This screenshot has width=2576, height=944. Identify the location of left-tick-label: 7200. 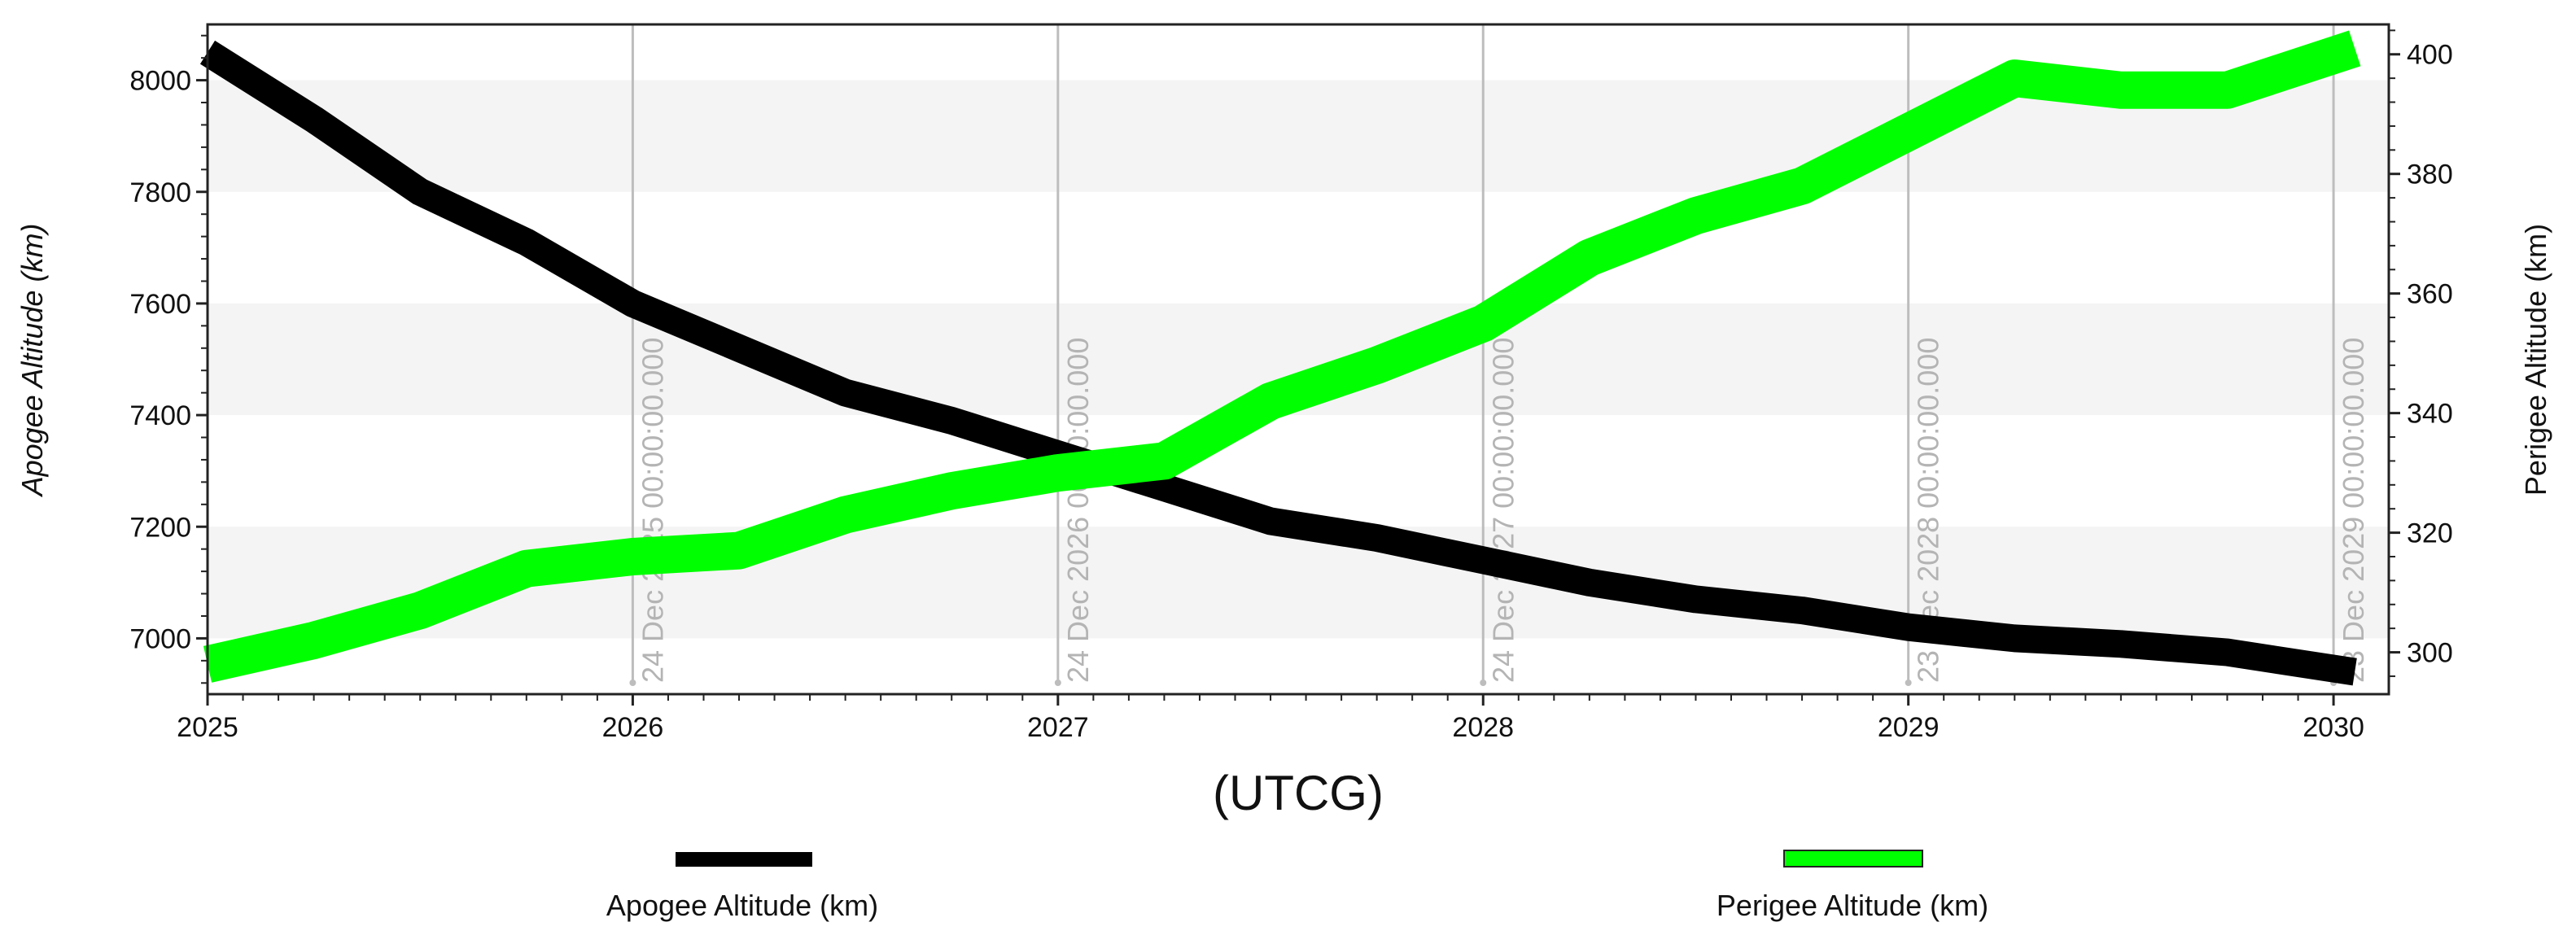
(160, 527).